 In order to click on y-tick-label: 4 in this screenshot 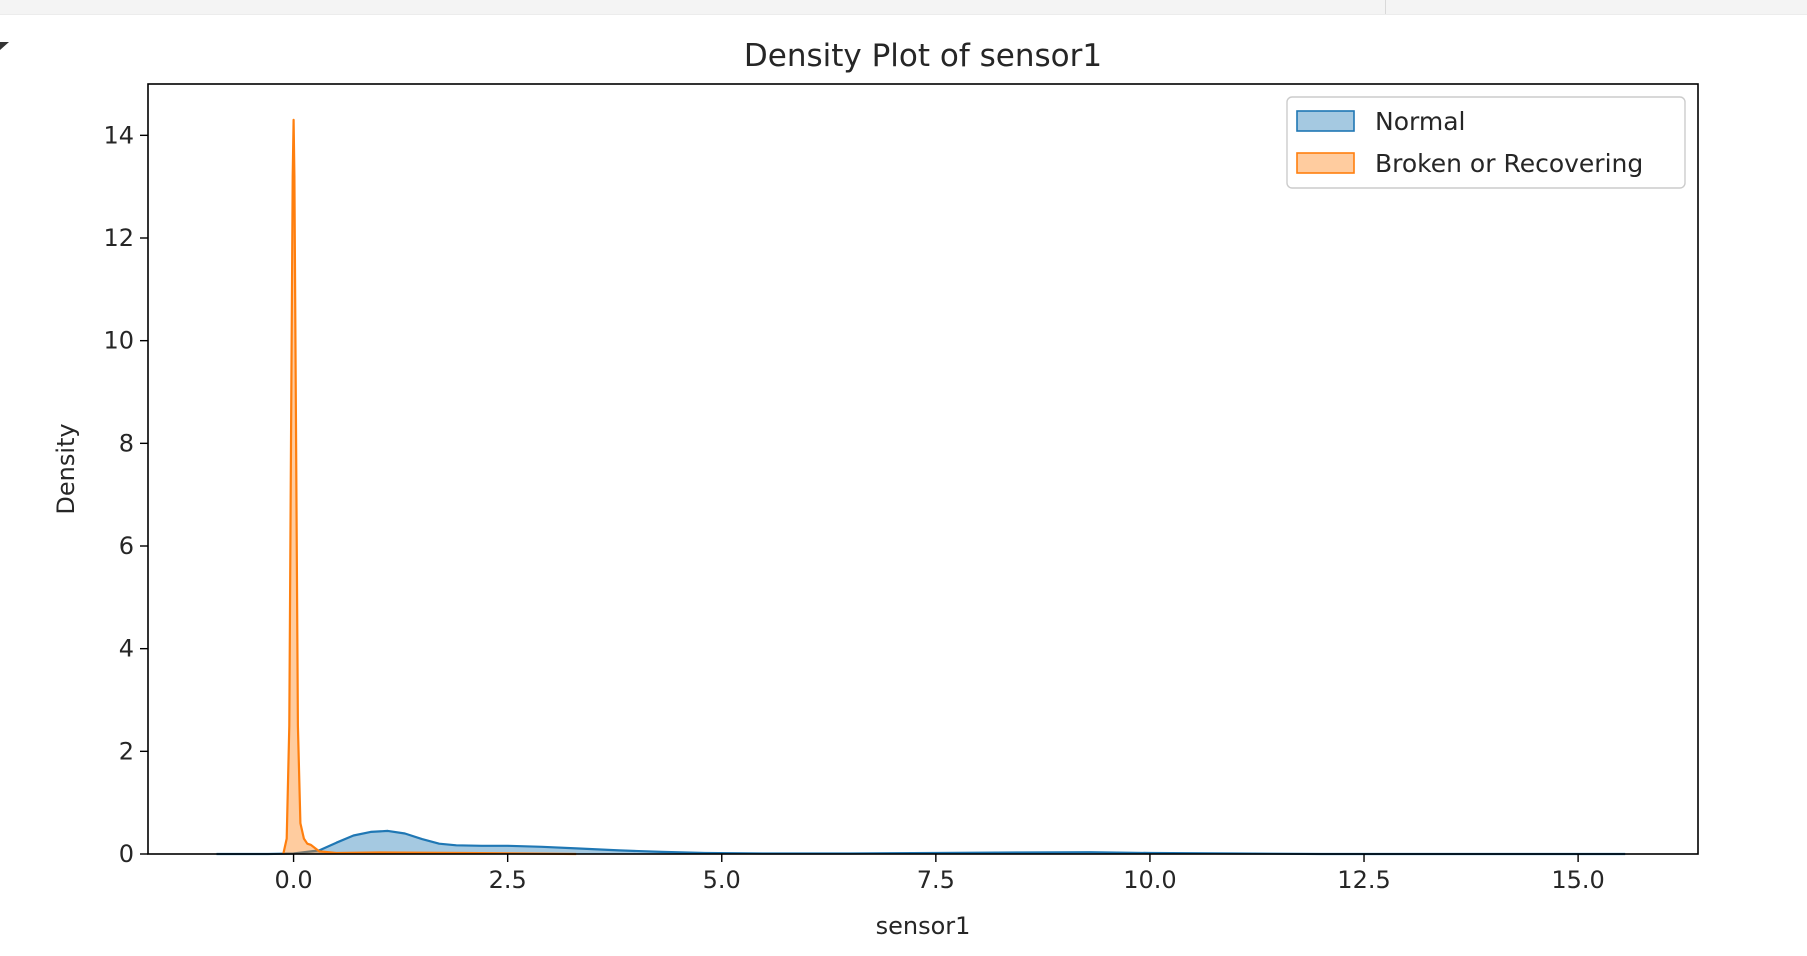, I will do `click(126, 649)`.